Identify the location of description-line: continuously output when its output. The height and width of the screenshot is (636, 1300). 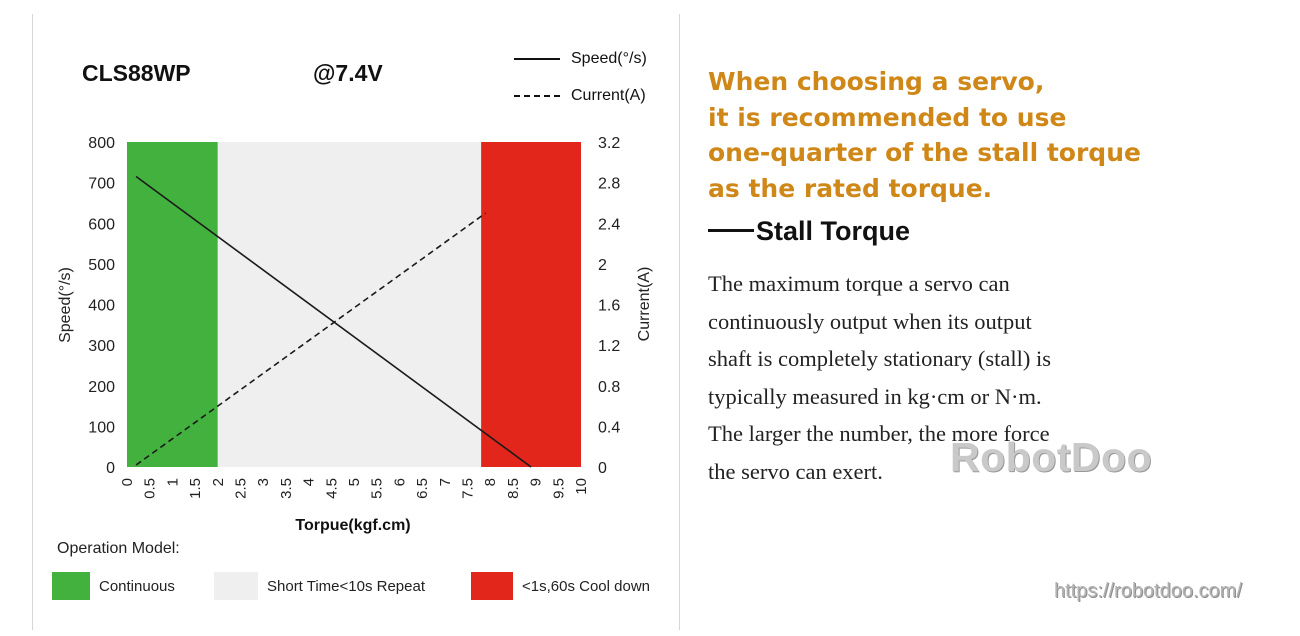
(870, 321).